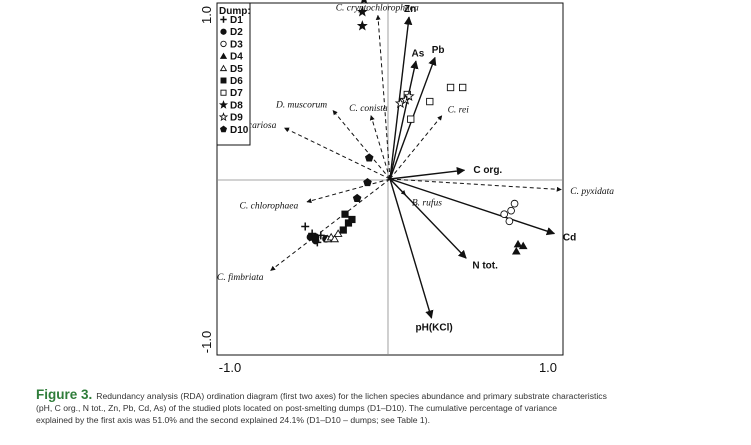 The height and width of the screenshot is (445, 751). I want to click on species-arrow-c-conista, so click(380, 147).